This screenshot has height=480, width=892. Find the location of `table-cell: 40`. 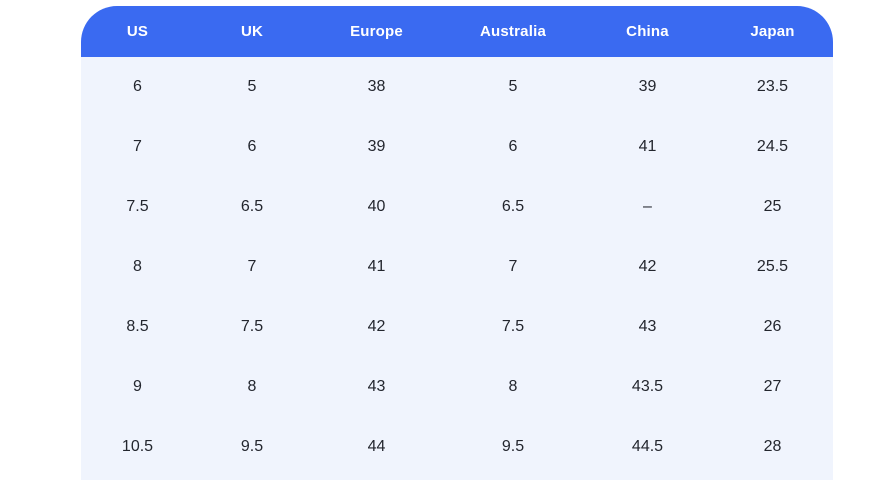

table-cell: 40 is located at coordinates (376, 206).